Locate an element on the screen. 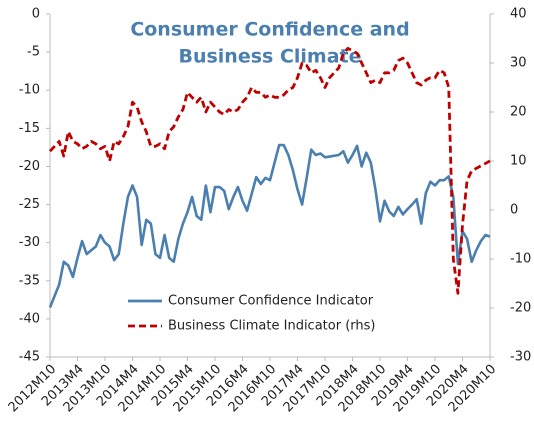 The height and width of the screenshot is (424, 534). y2-tick-label: -30 is located at coordinates (520, 357).